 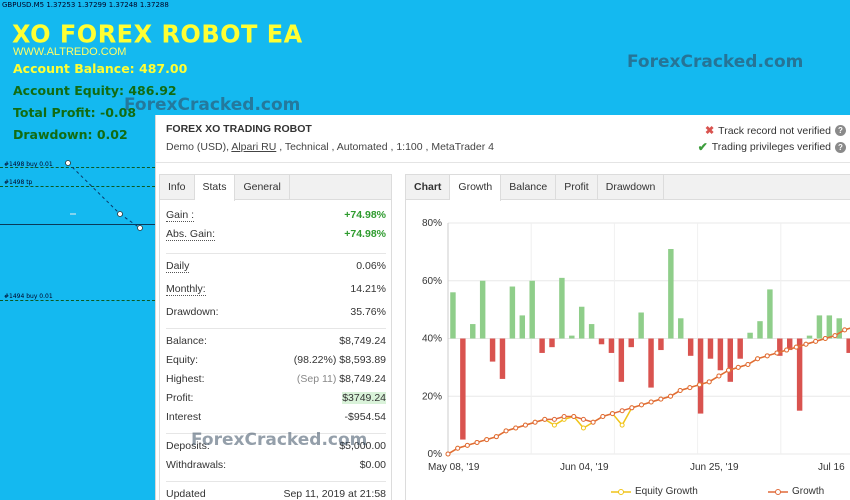 I want to click on legend-label: Growth, so click(x=808, y=491).